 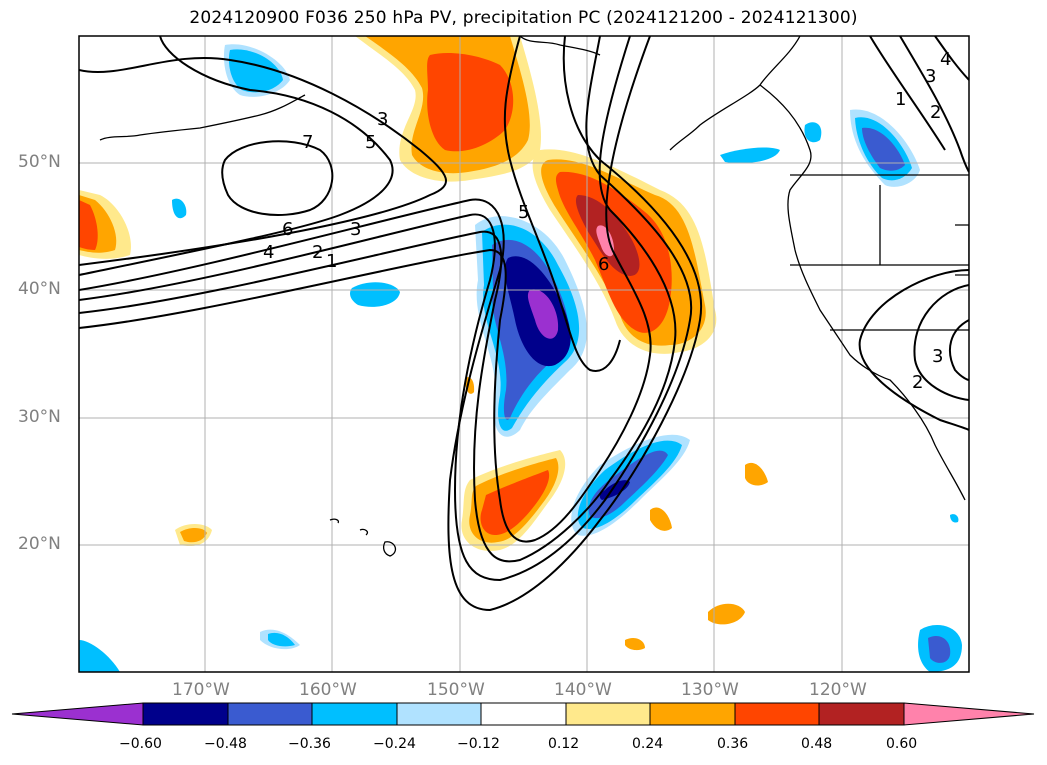 I want to click on lon-label: 170°W, so click(x=201, y=690).